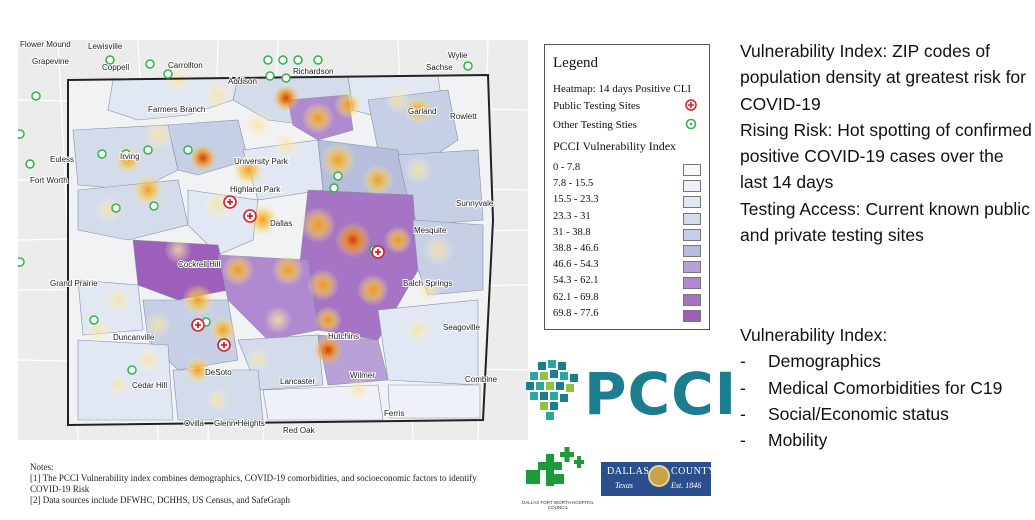  I want to click on place-label: Combine, so click(481, 379).